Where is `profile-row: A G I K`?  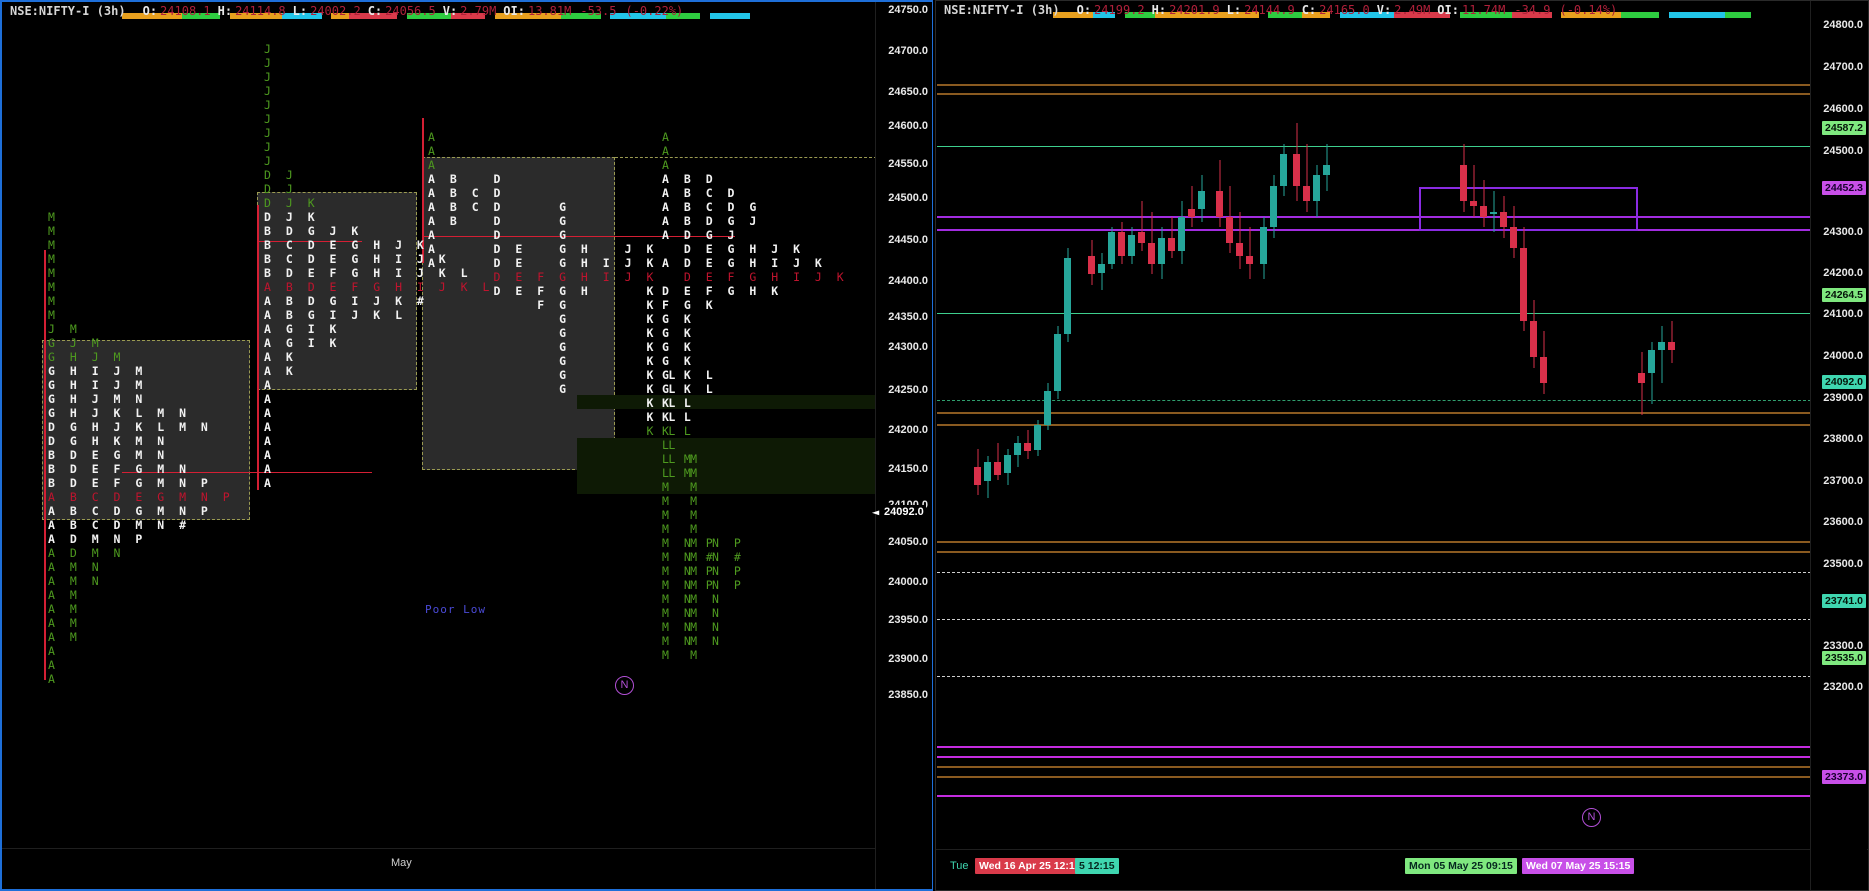
profile-row: A G I K is located at coordinates (302, 329).